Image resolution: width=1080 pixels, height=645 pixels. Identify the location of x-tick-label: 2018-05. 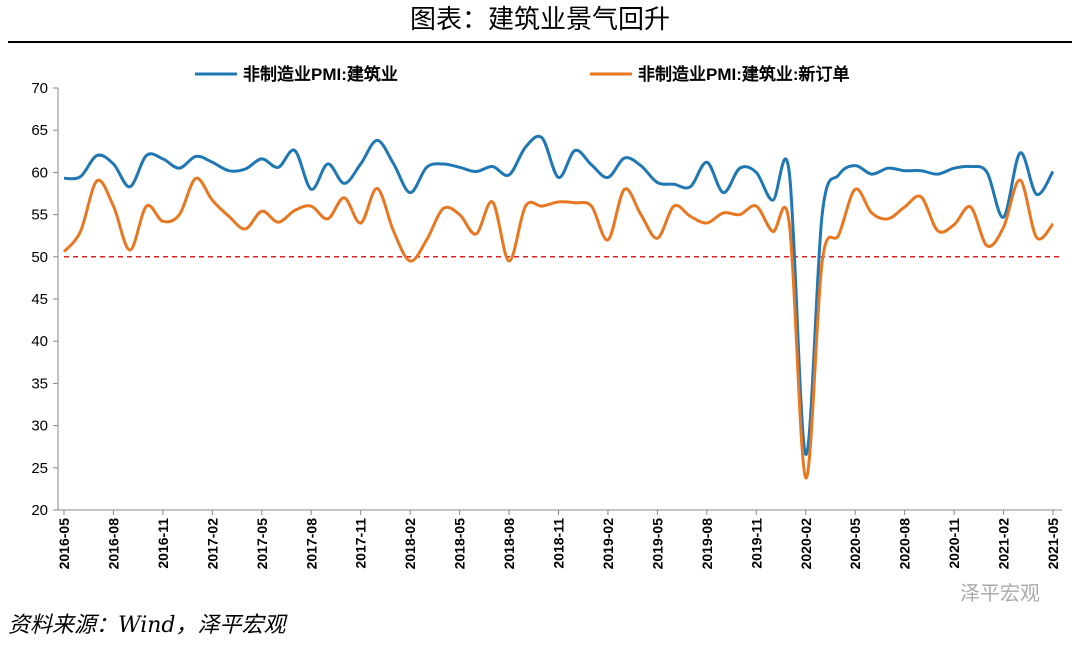
(460, 544).